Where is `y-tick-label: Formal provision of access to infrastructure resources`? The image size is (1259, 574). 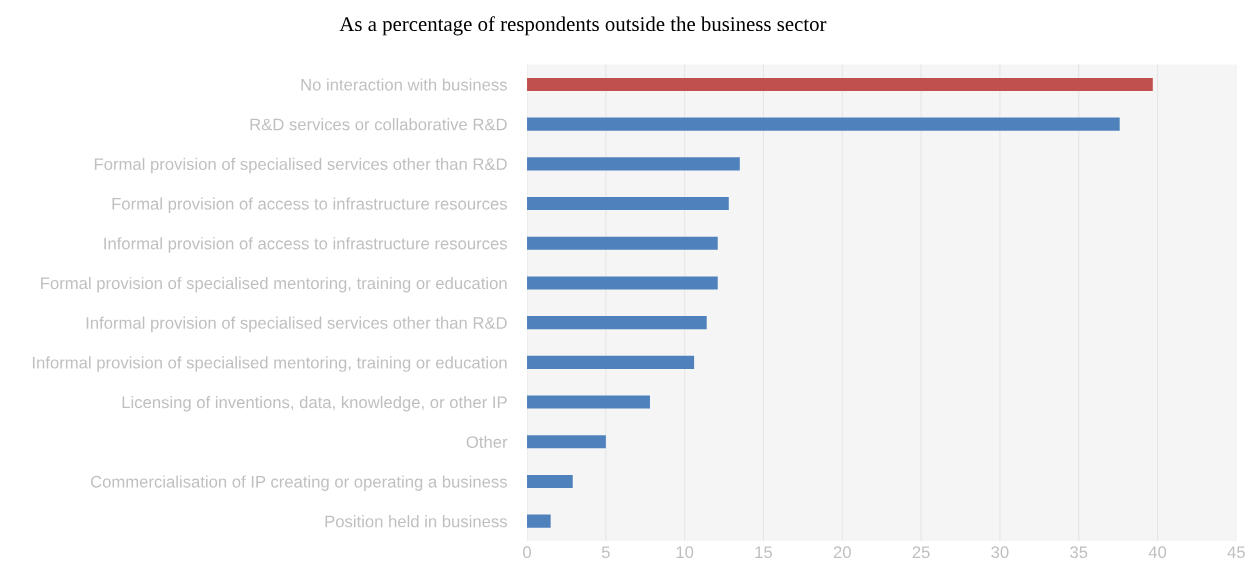
y-tick-label: Formal provision of access to infrastructure resources is located at coordinates (309, 205).